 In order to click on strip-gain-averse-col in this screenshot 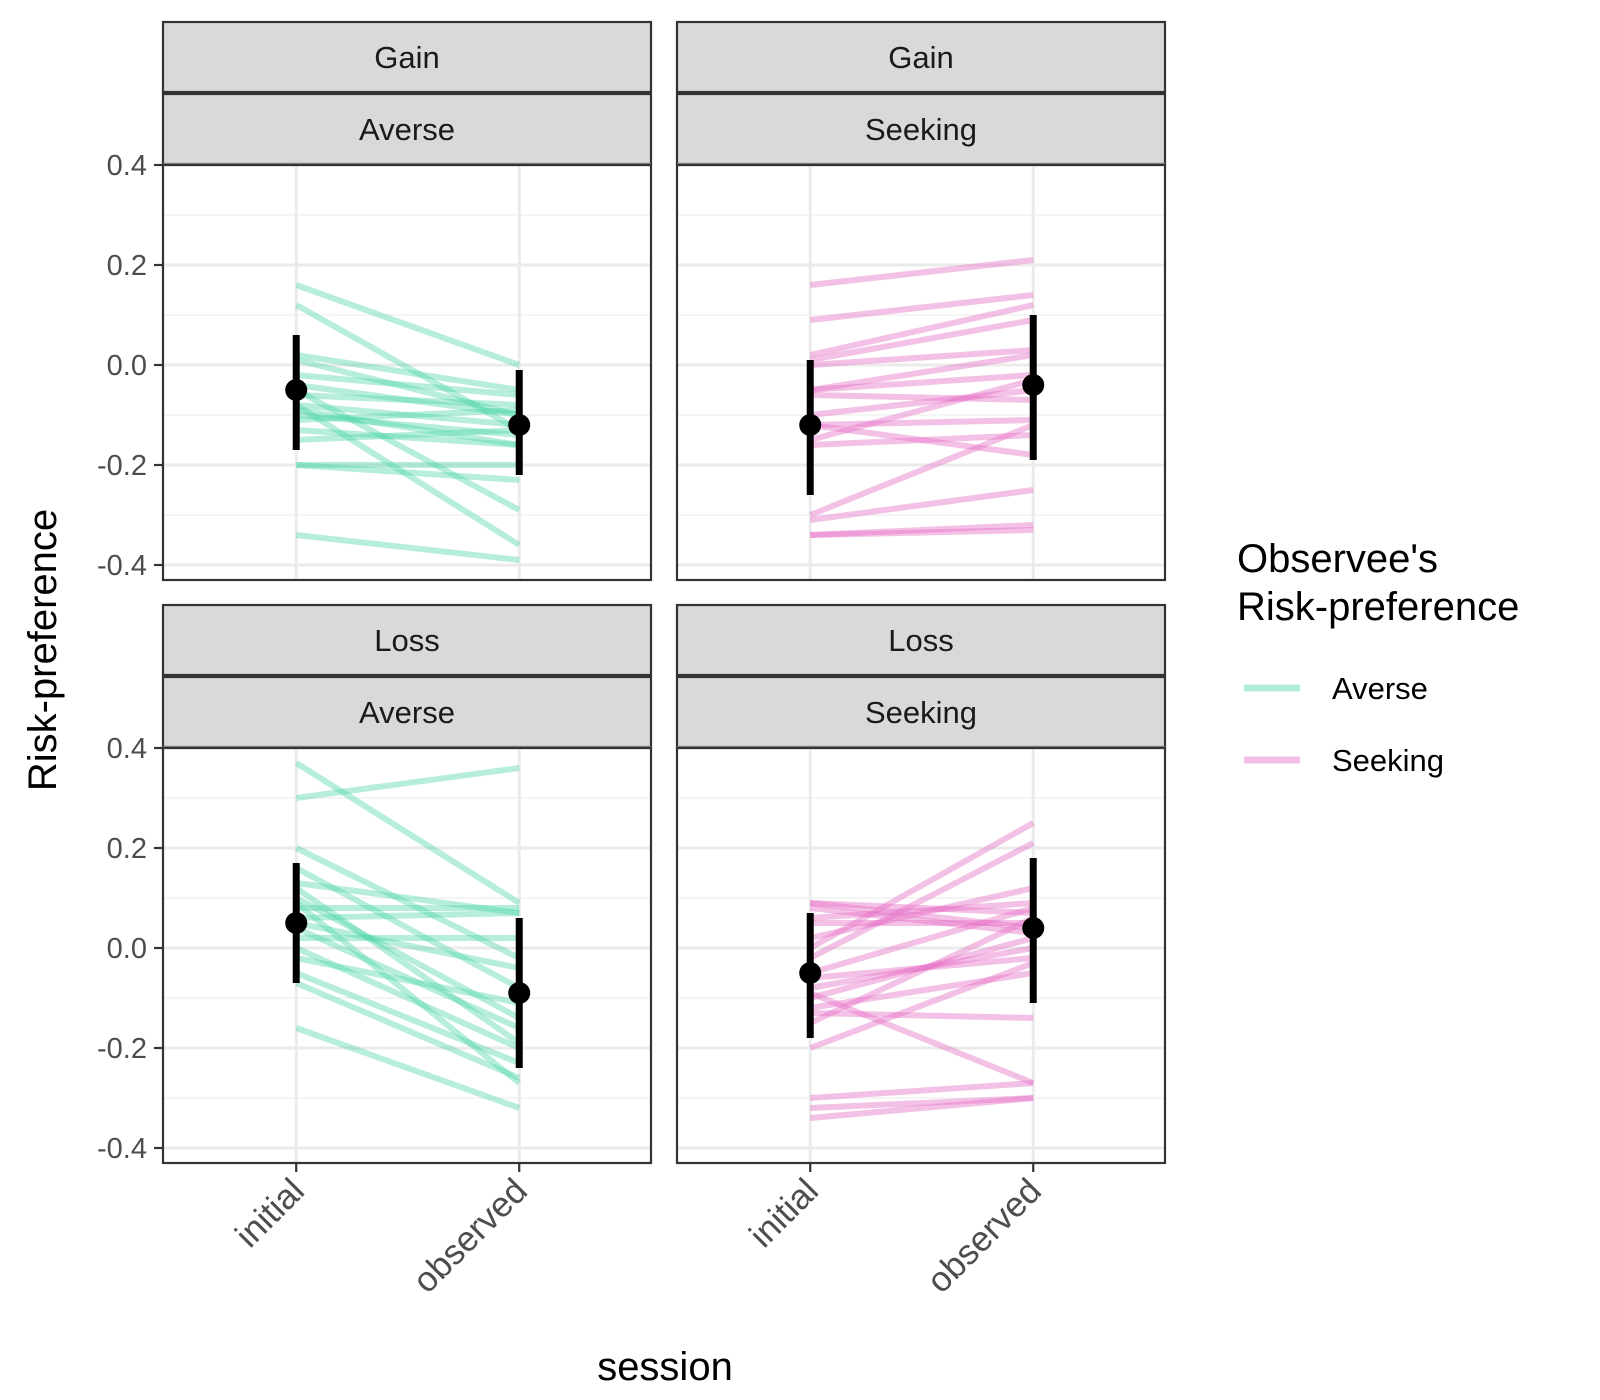, I will do `click(407, 129)`.